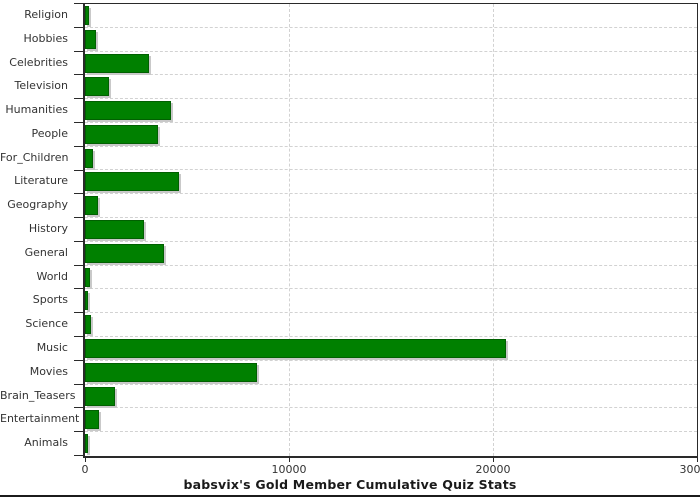 Image resolution: width=700 pixels, height=500 pixels. Describe the element at coordinates (50, 300) in the screenshot. I see `category-label-sports: Sports` at that location.